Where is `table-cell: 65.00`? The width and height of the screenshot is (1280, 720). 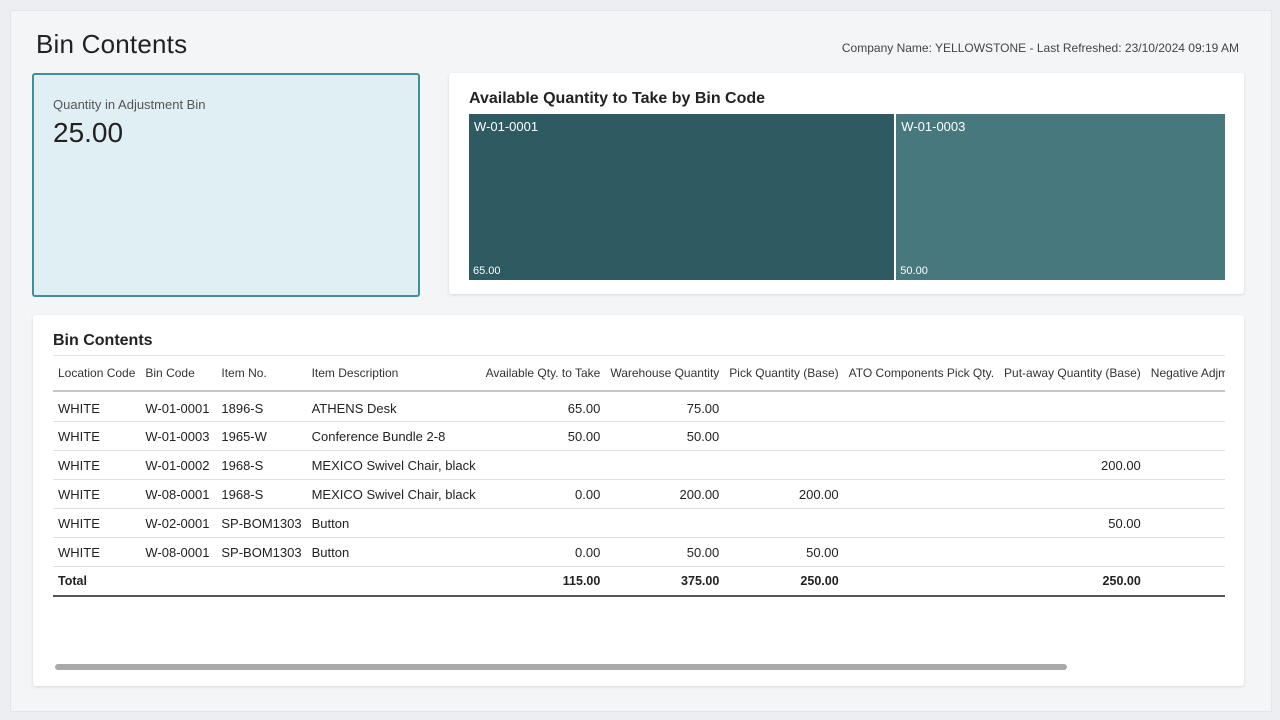
table-cell: 65.00 is located at coordinates (543, 406).